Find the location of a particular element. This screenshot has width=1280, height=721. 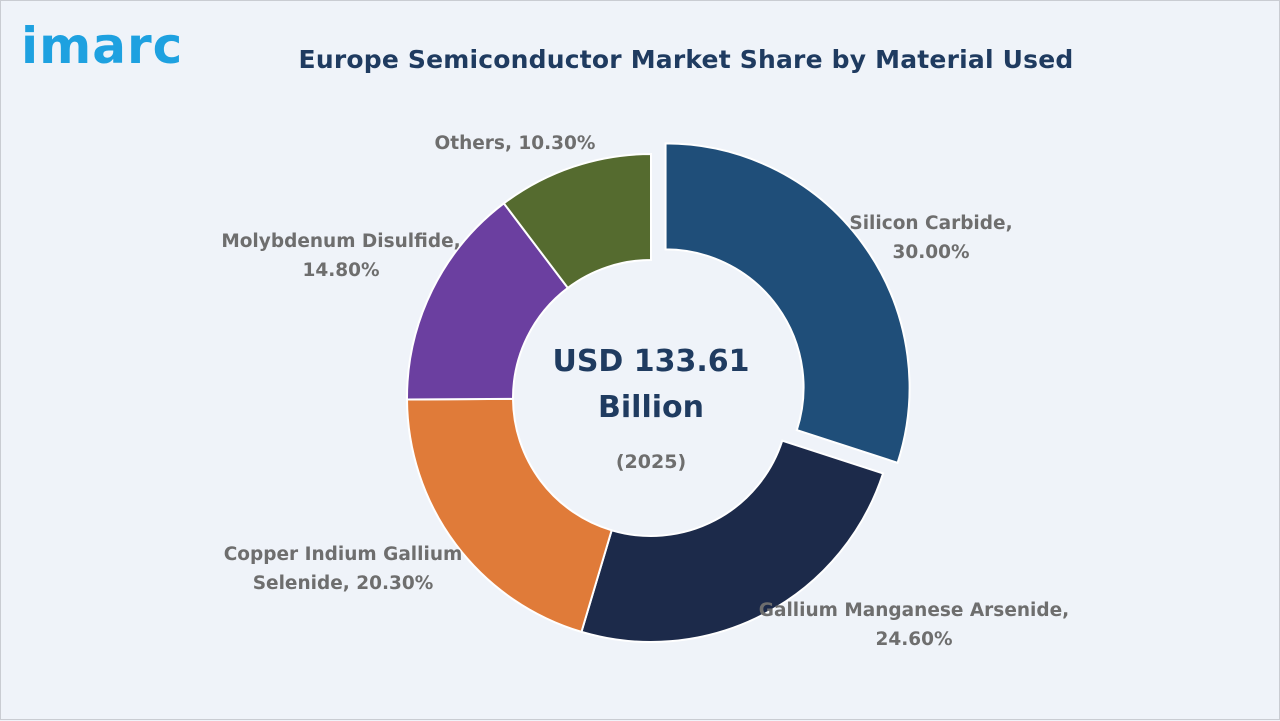

slice-label-silicon-carbide: Silicon Carbide, 30.00% is located at coordinates (931, 238).